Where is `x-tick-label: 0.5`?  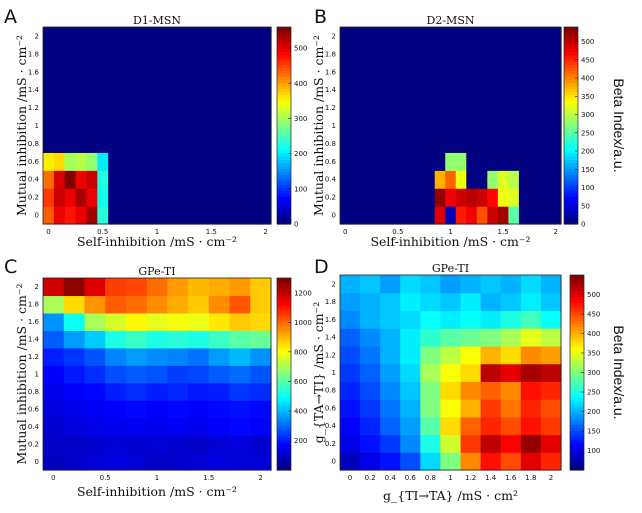 x-tick-label: 0.5 is located at coordinates (397, 232).